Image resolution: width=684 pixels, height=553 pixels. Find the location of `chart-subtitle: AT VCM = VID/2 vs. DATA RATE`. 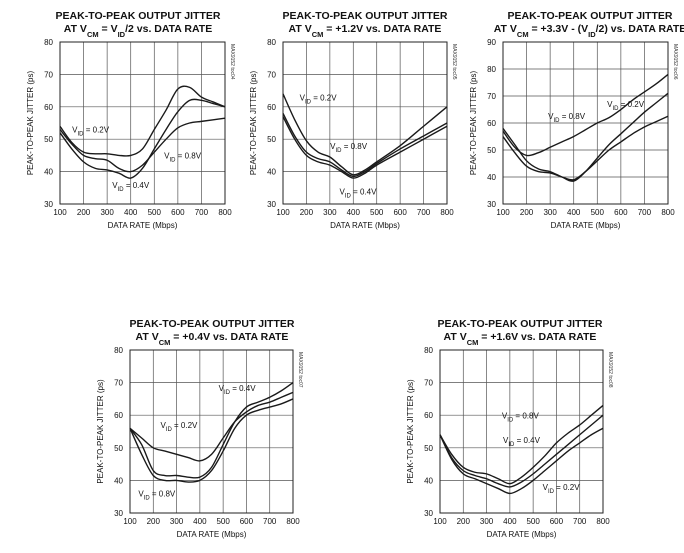

chart-subtitle: AT VCM = VID/2 vs. DATA RATE is located at coordinates (138, 31).